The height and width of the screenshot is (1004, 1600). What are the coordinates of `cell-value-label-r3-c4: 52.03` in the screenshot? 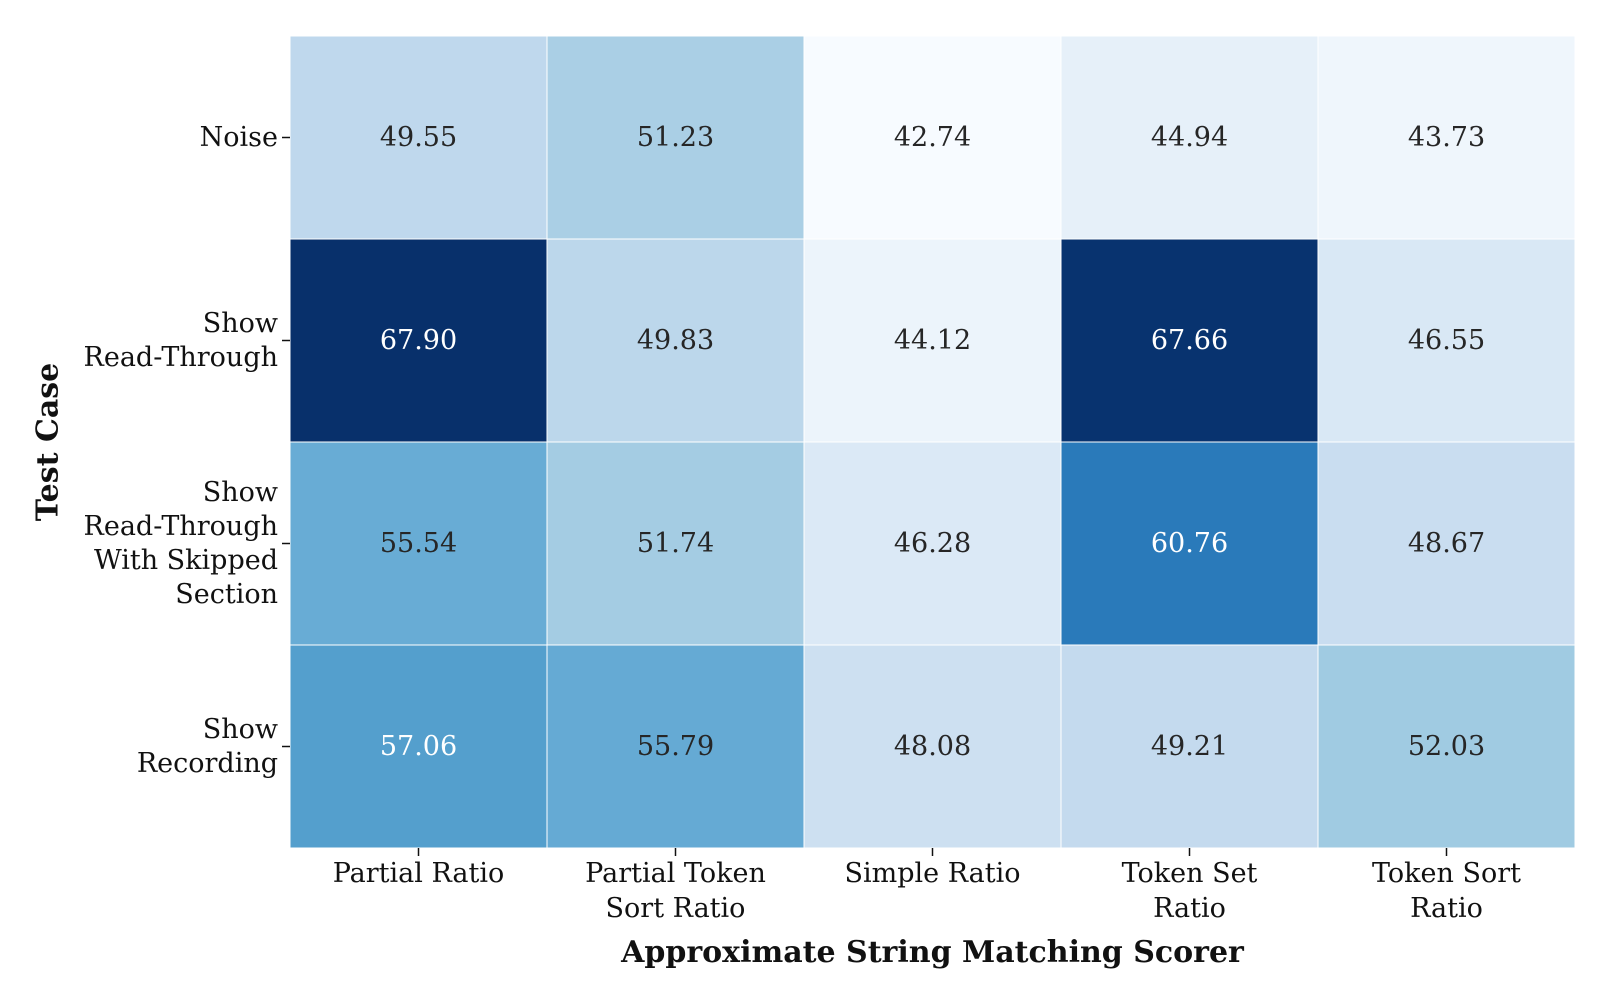 It's located at (1446, 746).